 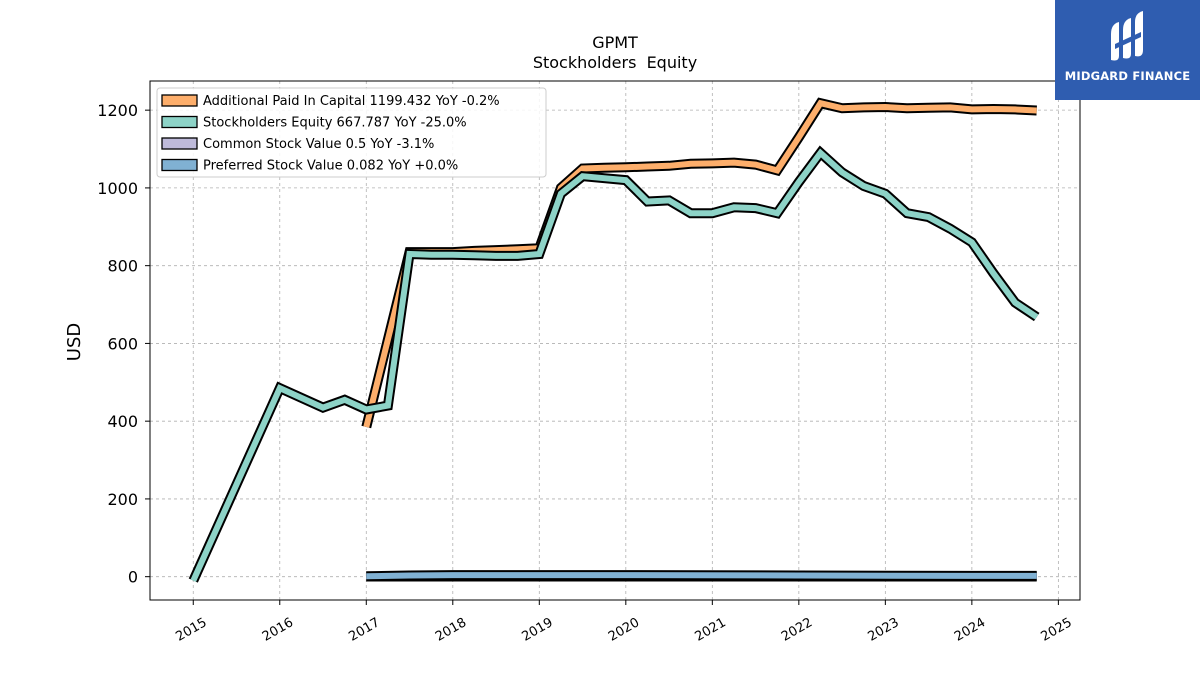 What do you see at coordinates (122, 343) in the screenshot?
I see `y-tick-label: 600` at bounding box center [122, 343].